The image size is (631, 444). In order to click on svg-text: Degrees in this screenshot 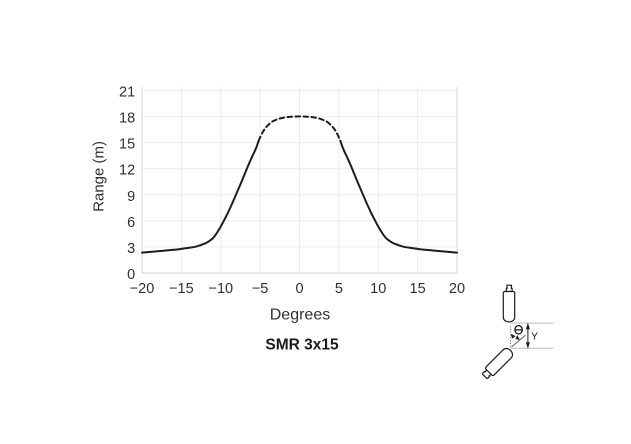, I will do `click(300, 315)`.